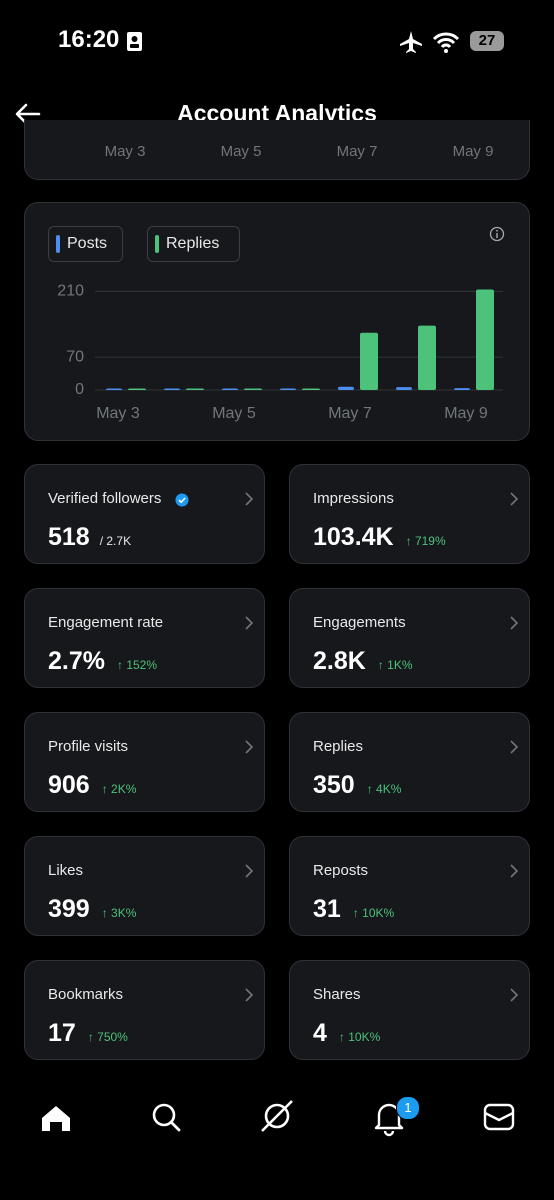  Describe the element at coordinates (144, 514) in the screenshot. I see `stat-card: Verified followers 518 / 2.7K` at that location.